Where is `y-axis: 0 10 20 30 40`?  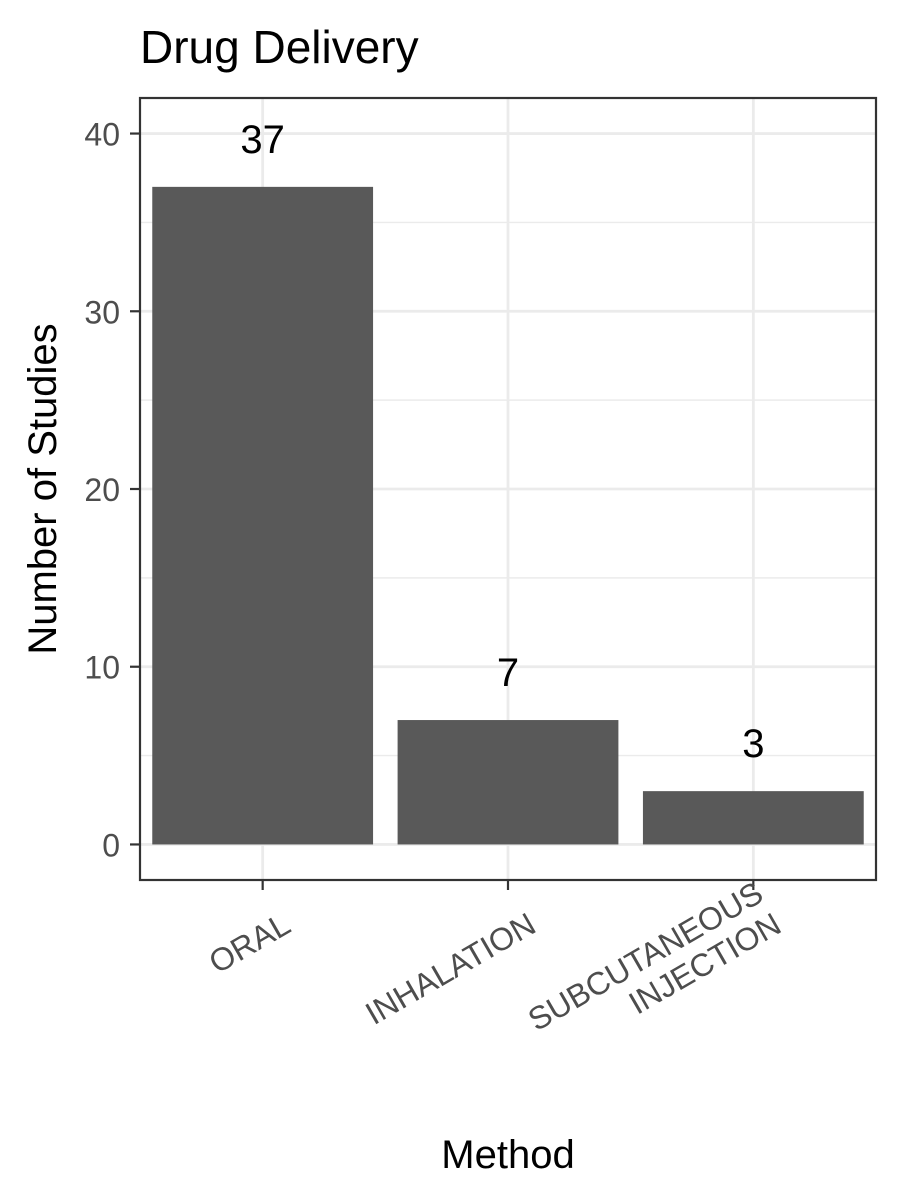
y-axis: 0 10 20 30 40 is located at coordinates (112, 490).